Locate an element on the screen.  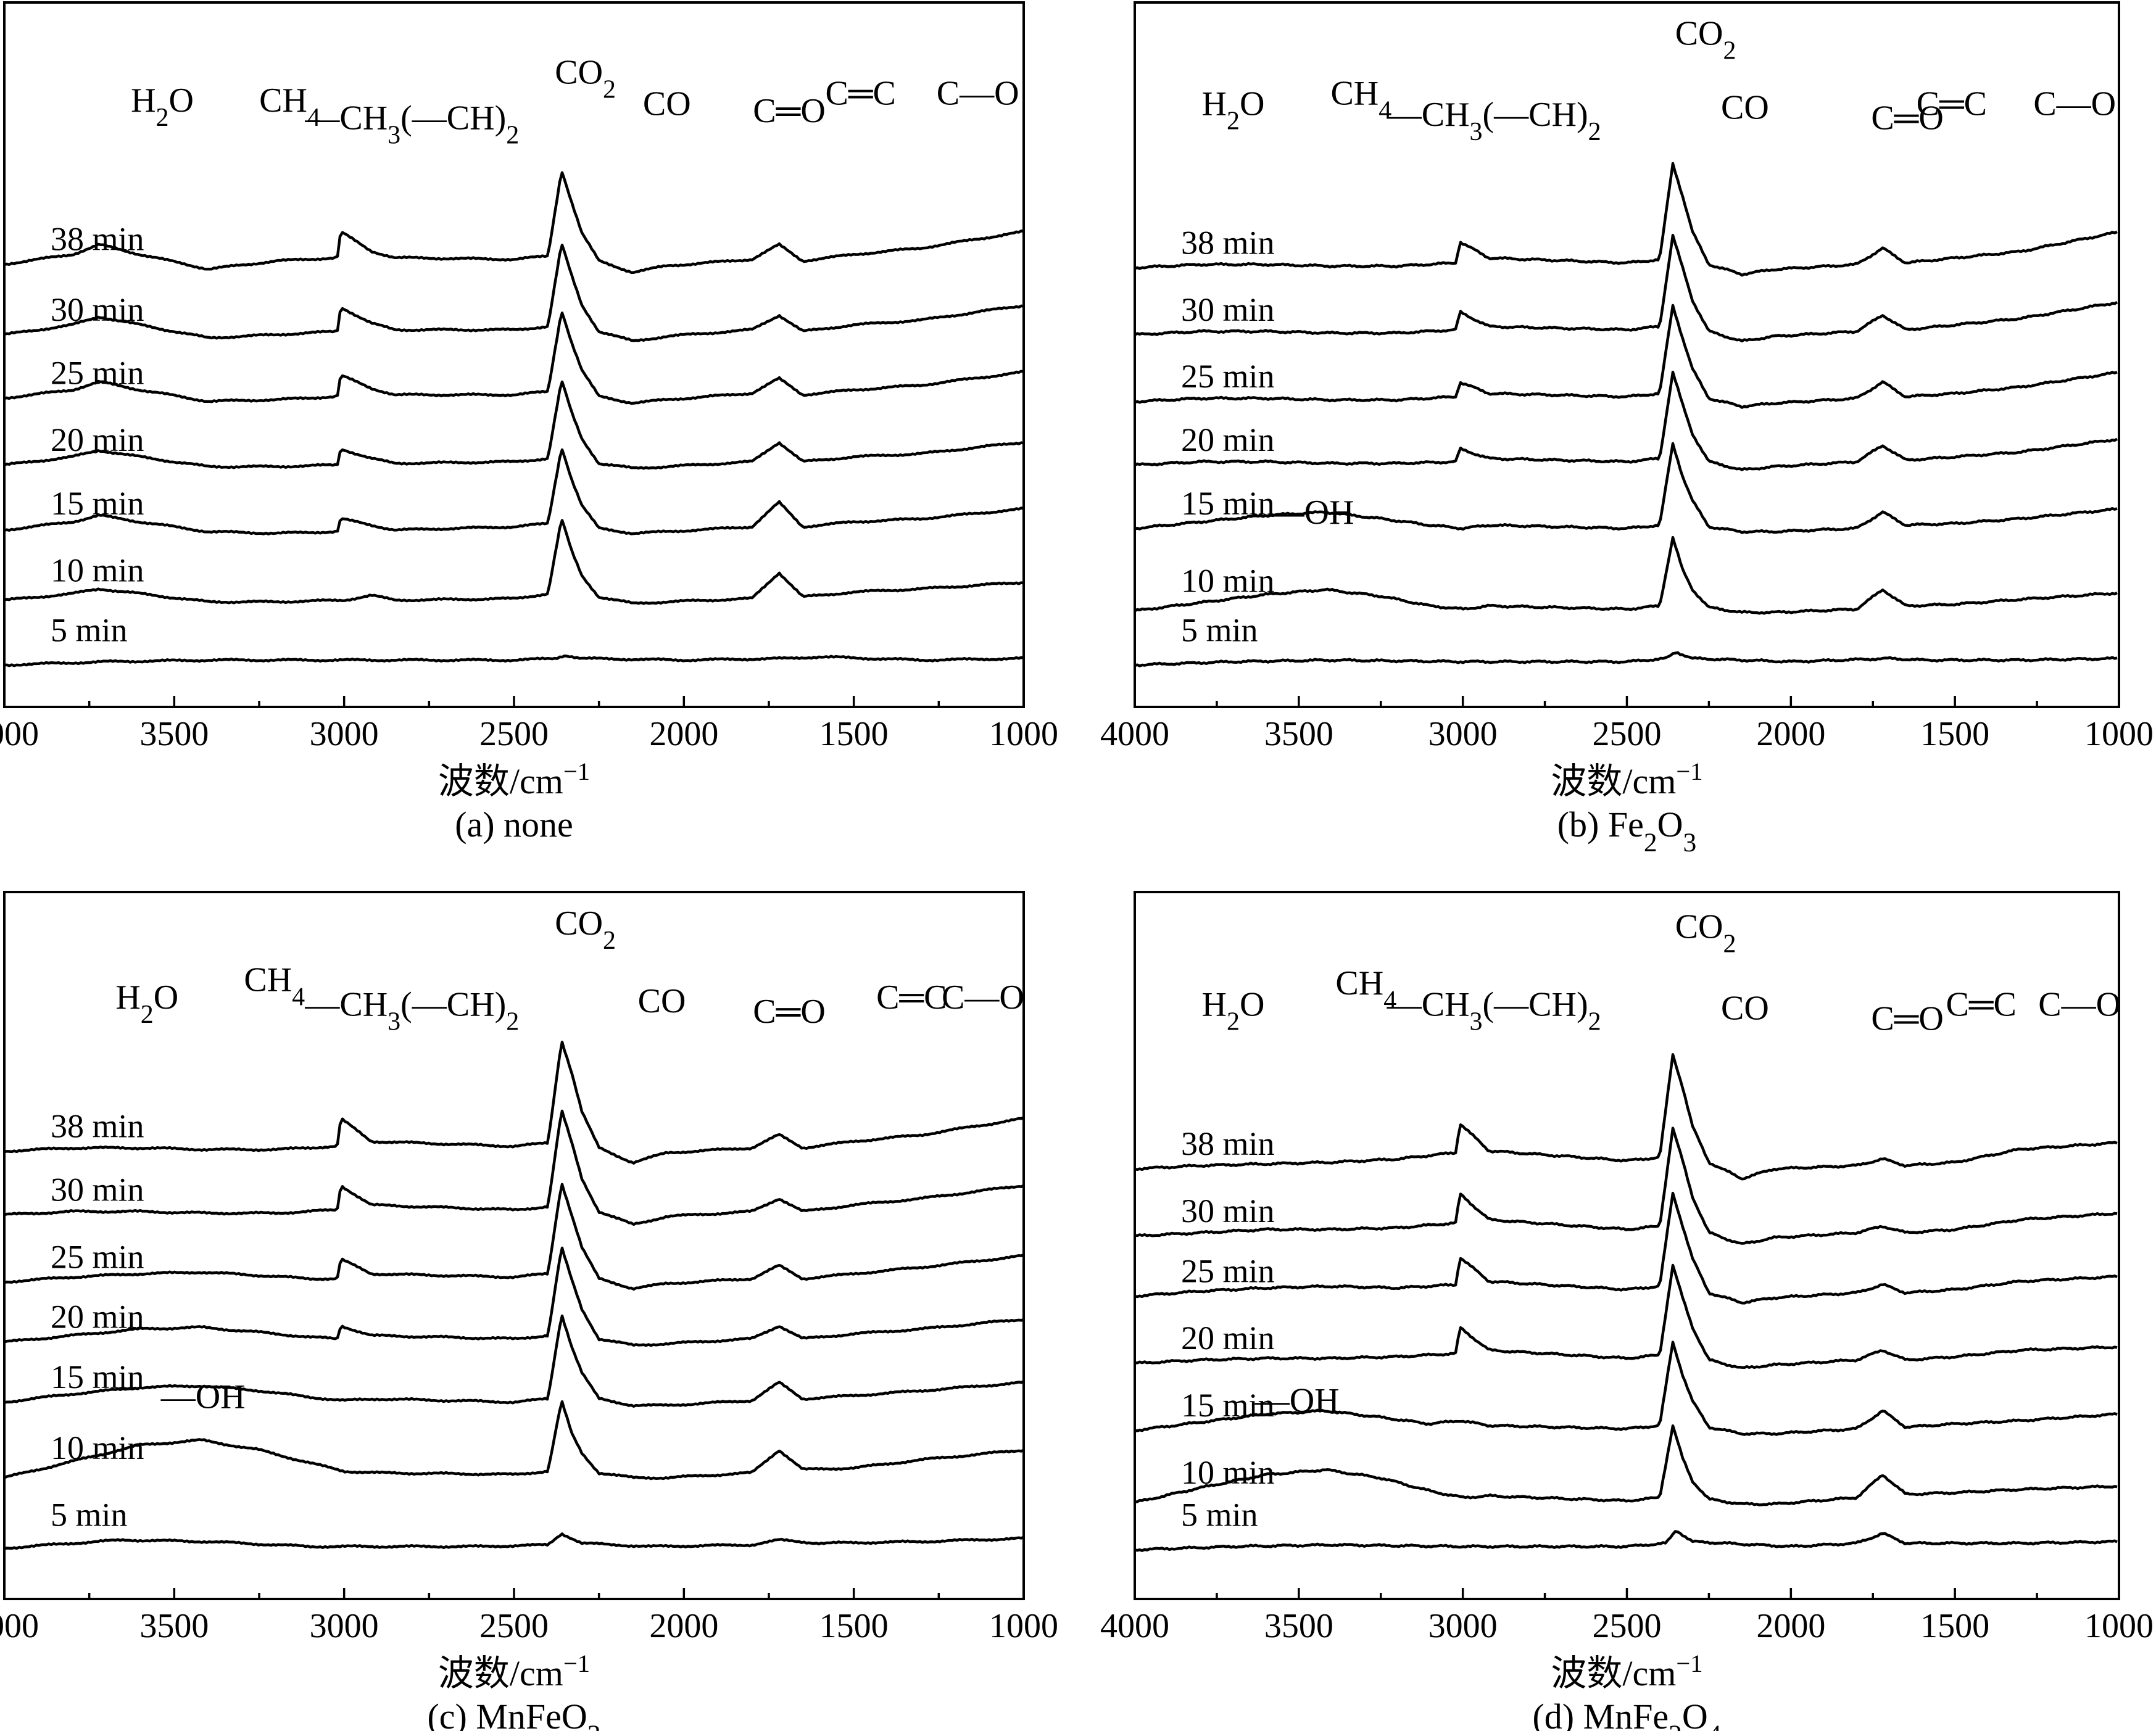
panel-caption: (b) Fe2O3 is located at coordinates (1627, 831).